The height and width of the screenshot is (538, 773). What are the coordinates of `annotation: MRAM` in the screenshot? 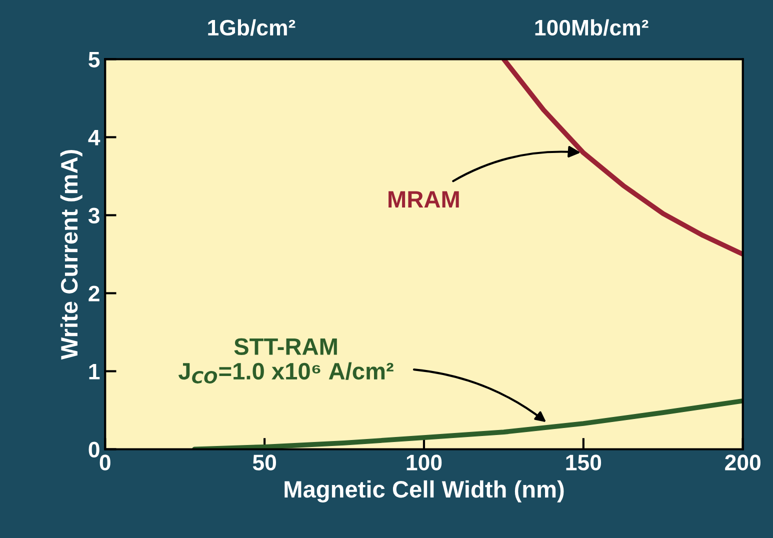 It's located at (423, 199).